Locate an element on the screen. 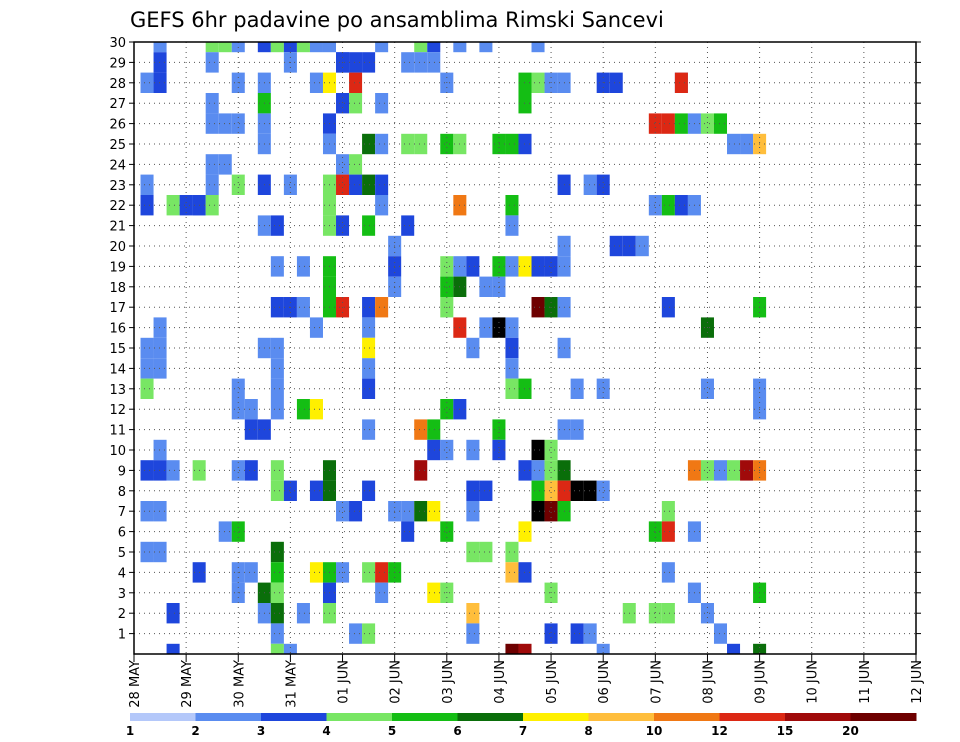  y-tick-label: 10 is located at coordinates (117, 451).